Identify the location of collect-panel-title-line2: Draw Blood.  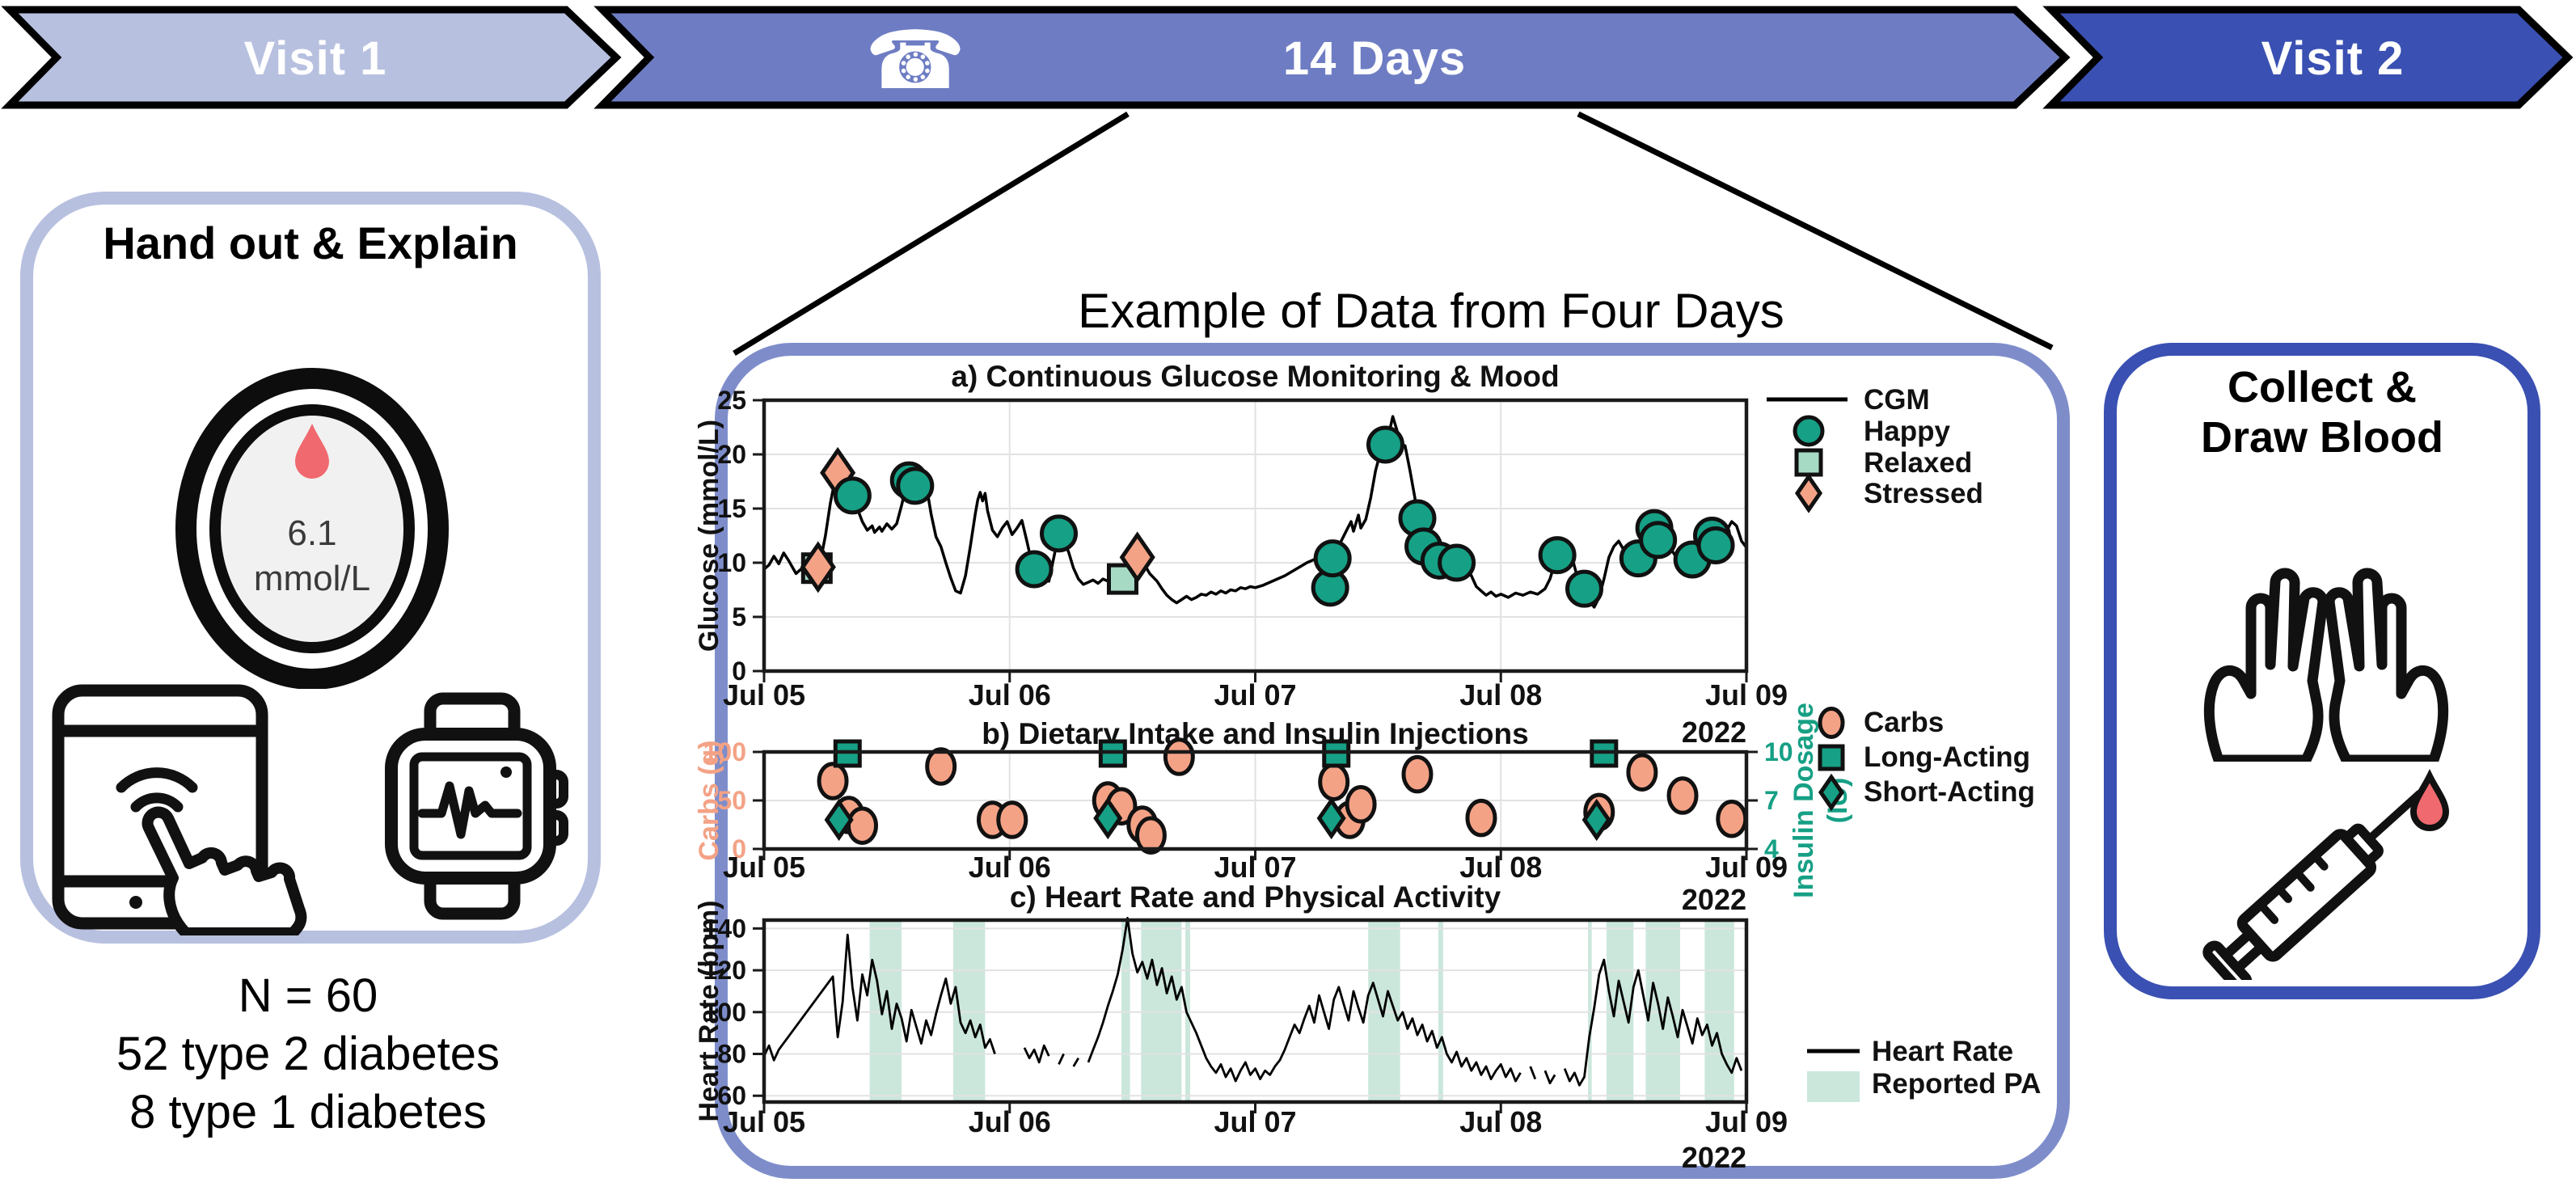
(2321, 438).